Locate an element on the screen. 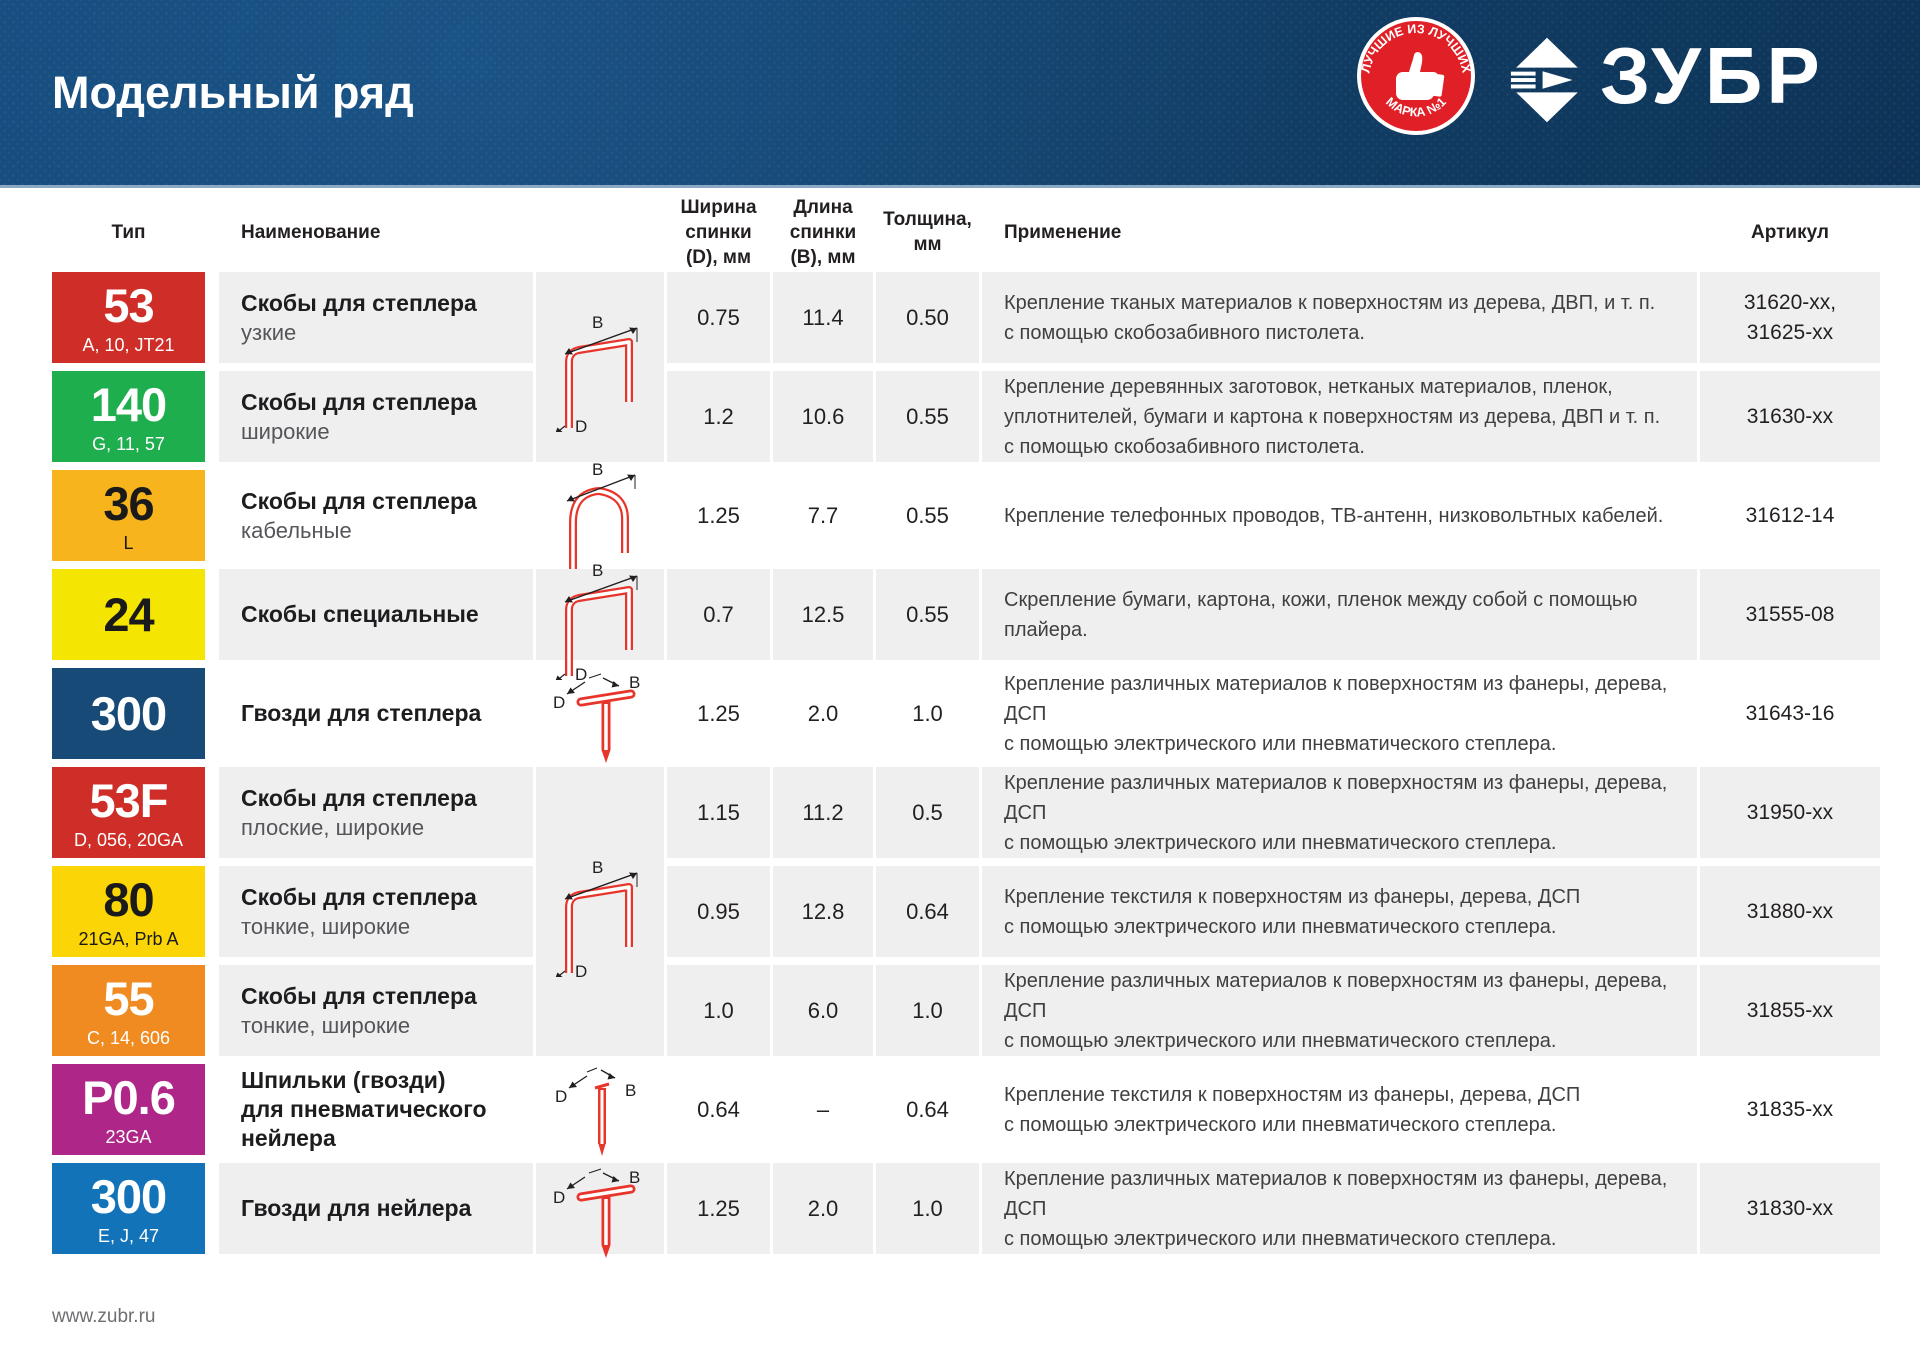 This screenshot has width=1920, height=1357. article-cell: 31643-16 is located at coordinates (1790, 713).